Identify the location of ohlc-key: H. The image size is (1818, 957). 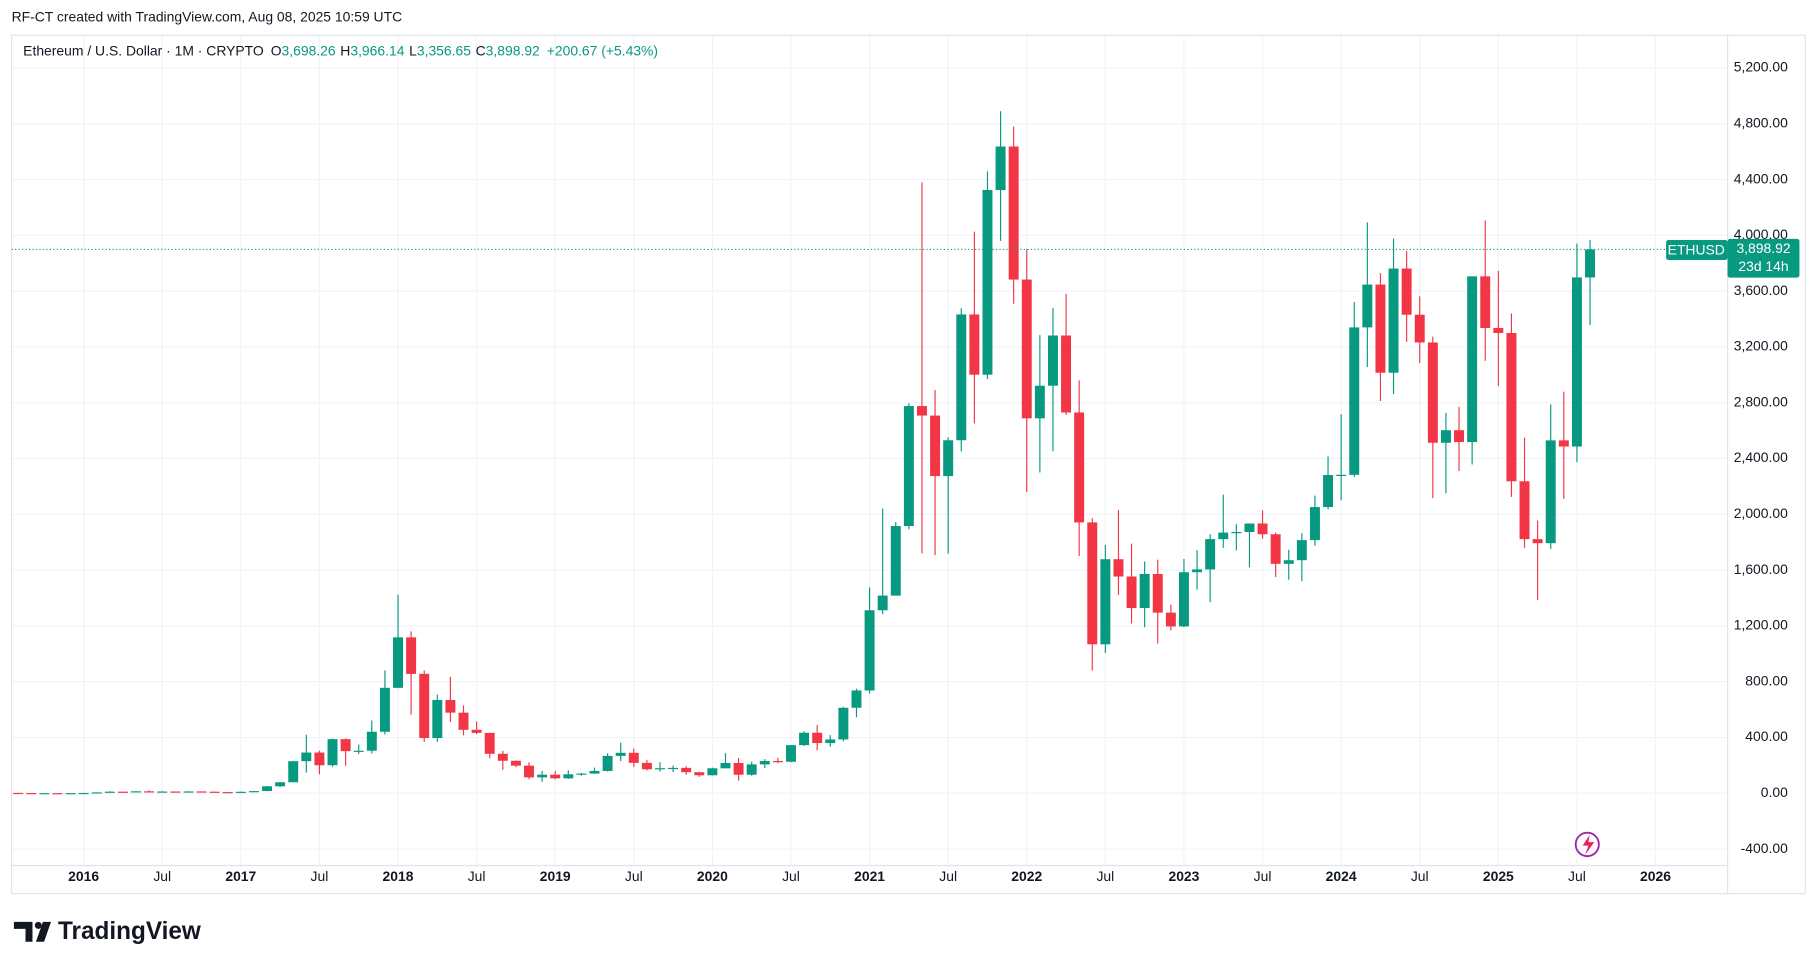
(345, 50).